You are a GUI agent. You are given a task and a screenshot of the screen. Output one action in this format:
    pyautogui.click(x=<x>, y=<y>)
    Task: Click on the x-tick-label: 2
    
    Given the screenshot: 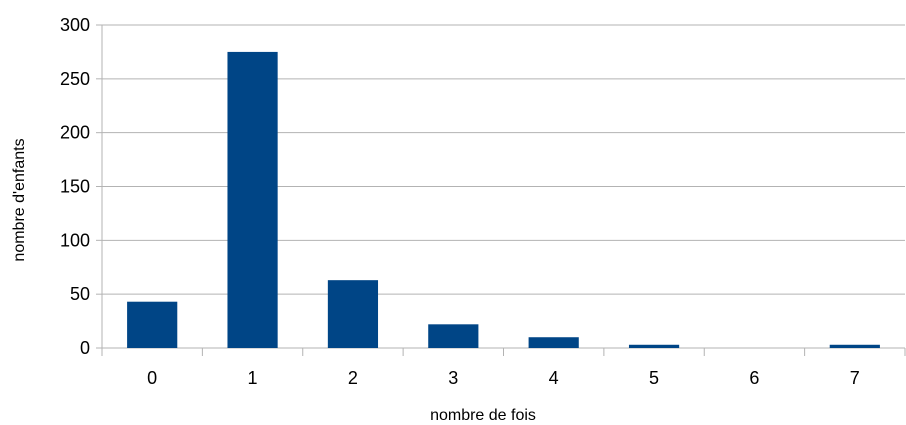 What is the action you would take?
    pyautogui.click(x=353, y=378)
    